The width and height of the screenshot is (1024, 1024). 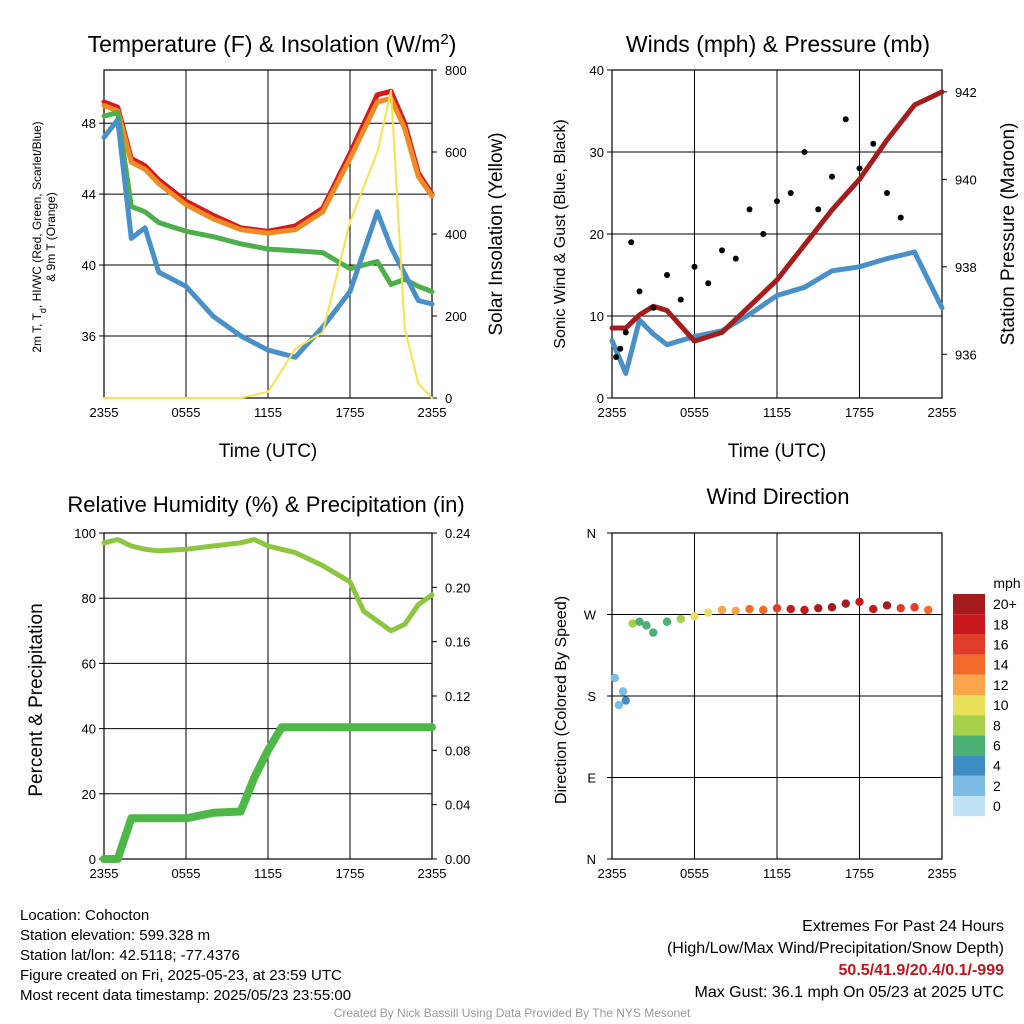 I want to click on extremes-title: Extremes For Past 24 Hours, so click(x=903, y=926).